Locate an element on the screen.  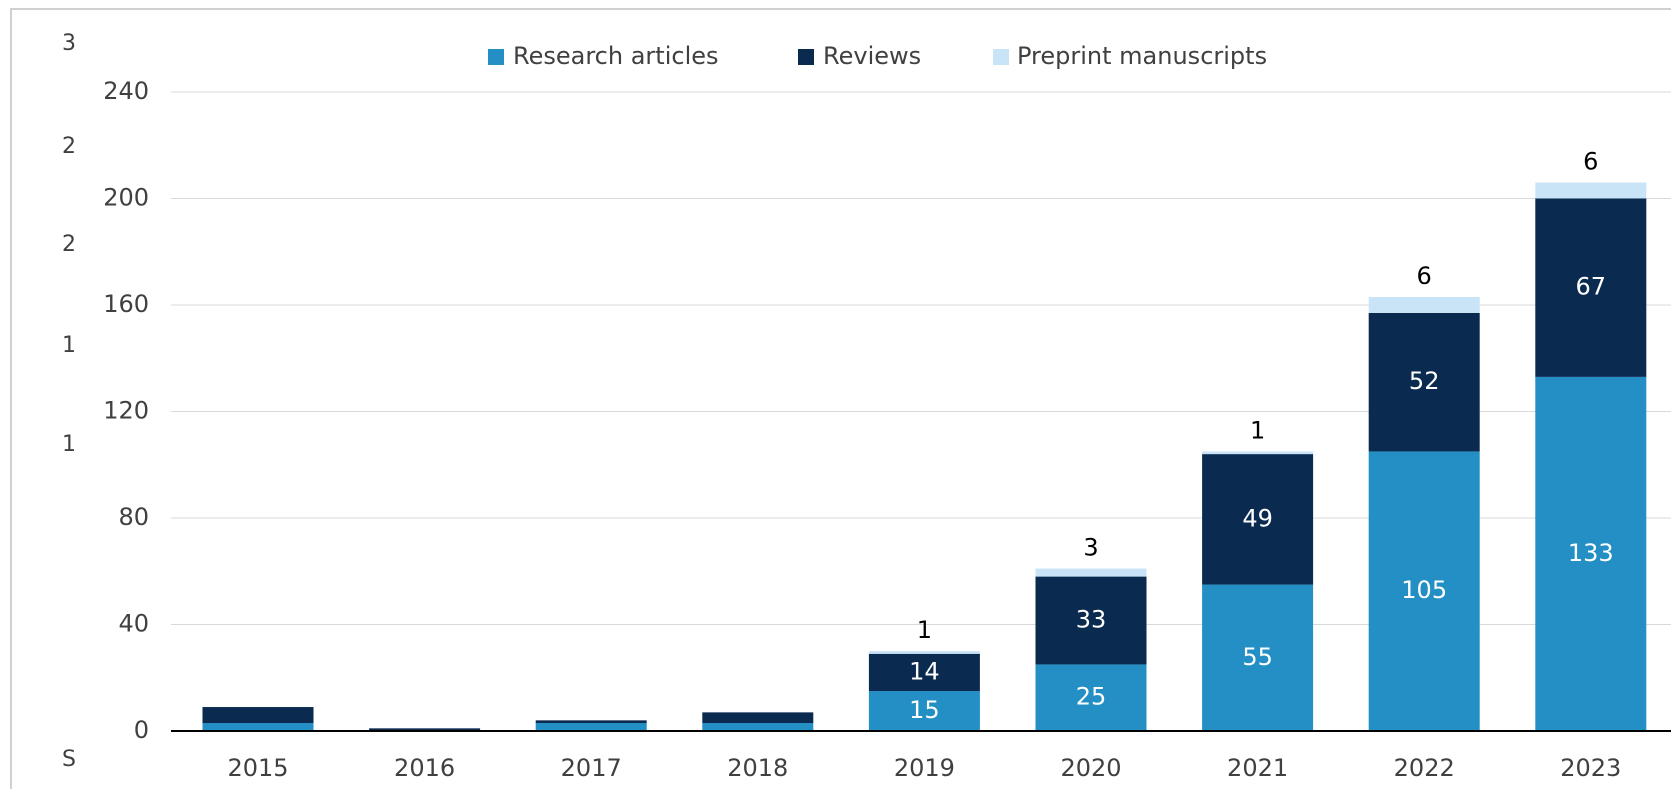
y-tick-label: 0 is located at coordinates (141, 730).